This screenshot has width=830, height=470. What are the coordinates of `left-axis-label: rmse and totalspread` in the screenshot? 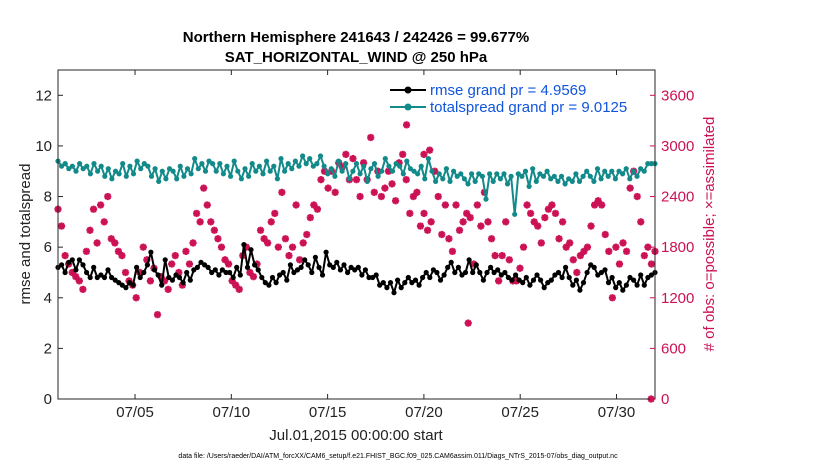 It's located at (25, 234).